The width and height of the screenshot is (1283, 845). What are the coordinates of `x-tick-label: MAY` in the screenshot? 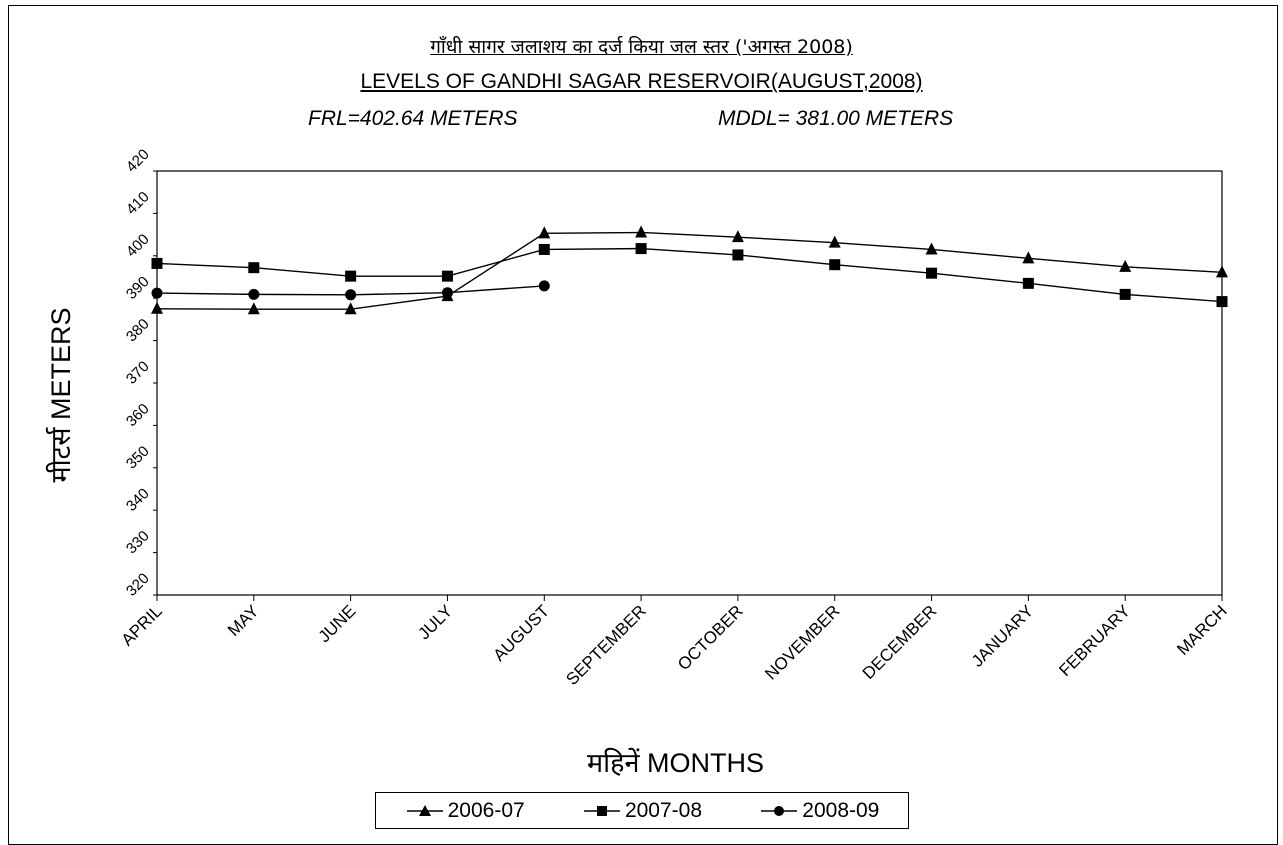 It's located at (243, 620).